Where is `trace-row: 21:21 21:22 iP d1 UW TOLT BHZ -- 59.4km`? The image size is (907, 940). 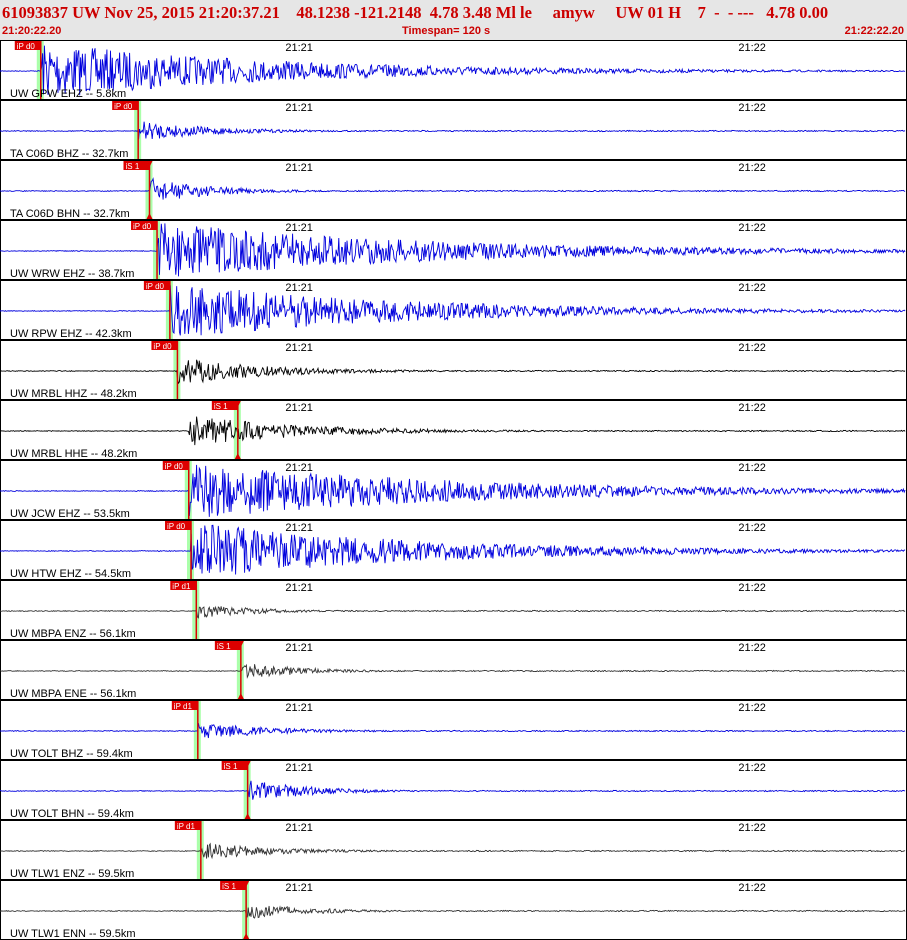
trace-row: 21:21 21:22 iP d1 UW TOLT BHZ -- 59.4km is located at coordinates (453, 730).